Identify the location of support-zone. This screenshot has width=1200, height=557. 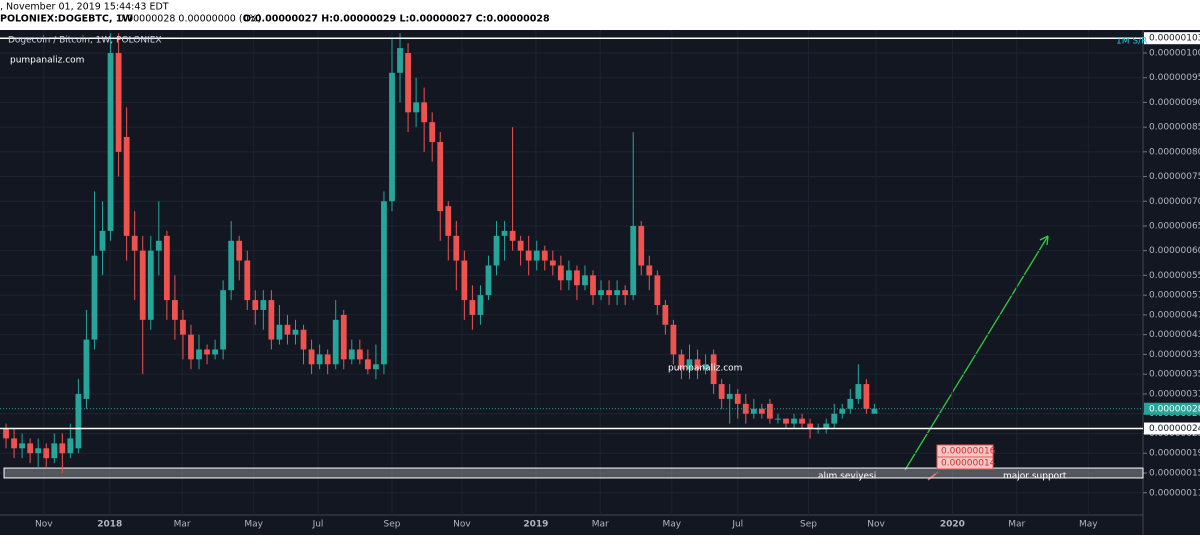
(573, 473).